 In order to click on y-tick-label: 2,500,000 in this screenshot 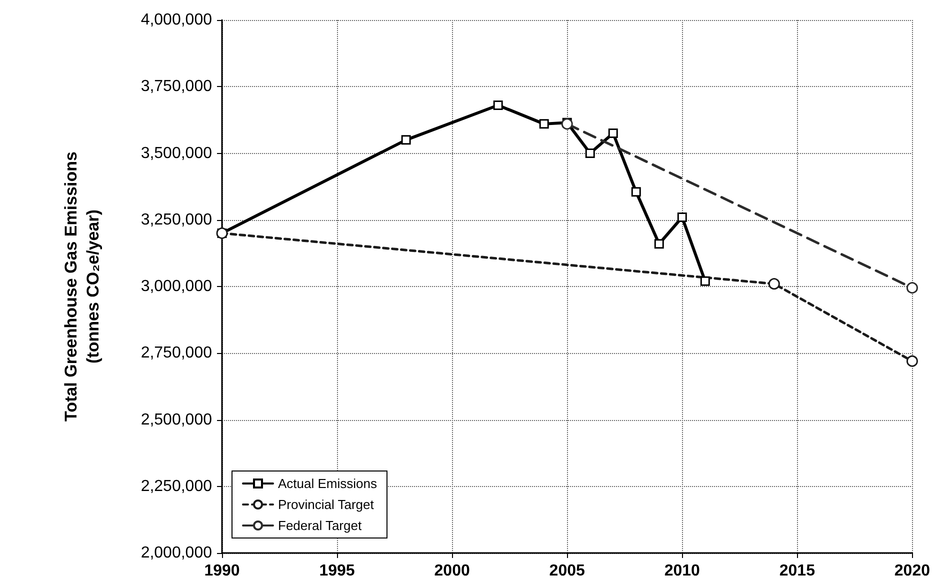, I will do `click(176, 419)`.